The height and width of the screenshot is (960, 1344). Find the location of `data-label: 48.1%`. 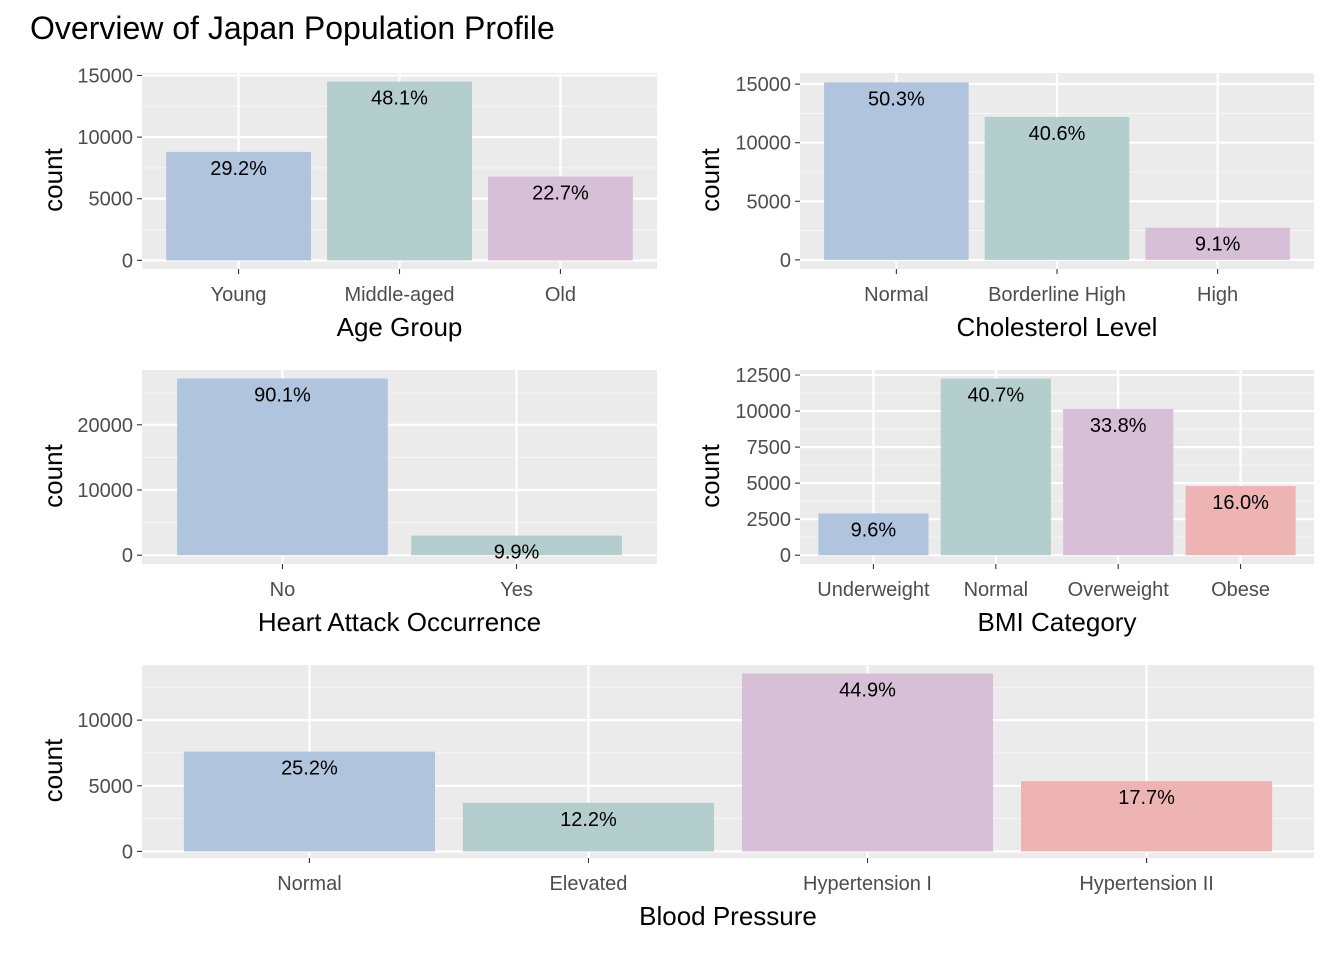

data-label: 48.1% is located at coordinates (399, 99).